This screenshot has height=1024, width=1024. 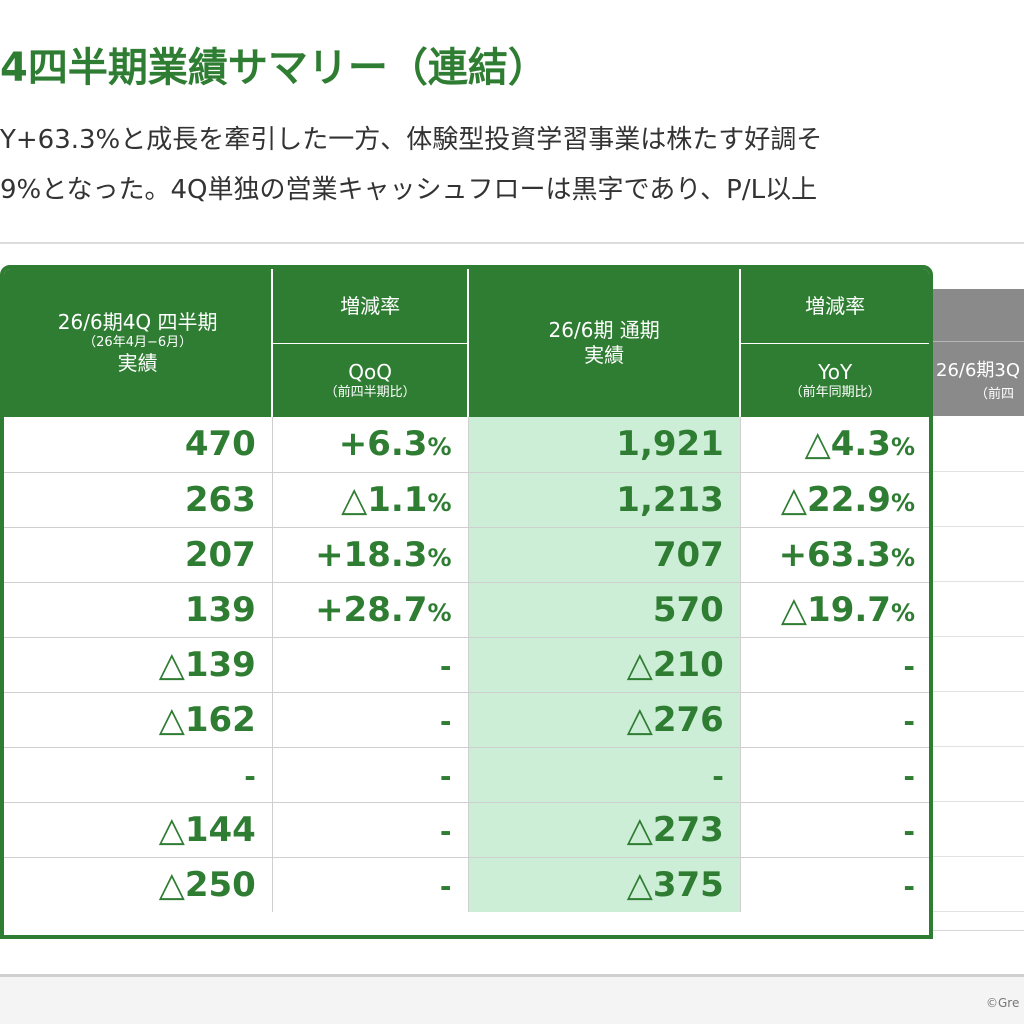 I want to click on table-row: △144 - △273 -, so click(x=466, y=830).